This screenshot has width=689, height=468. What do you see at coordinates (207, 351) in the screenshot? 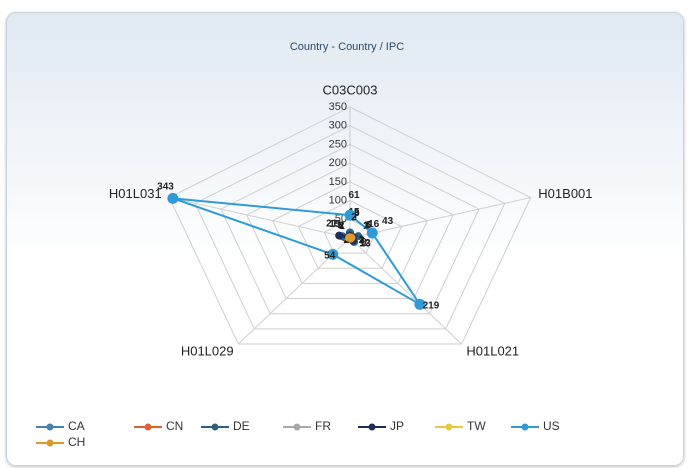
I see `category-label: H01L029` at bounding box center [207, 351].